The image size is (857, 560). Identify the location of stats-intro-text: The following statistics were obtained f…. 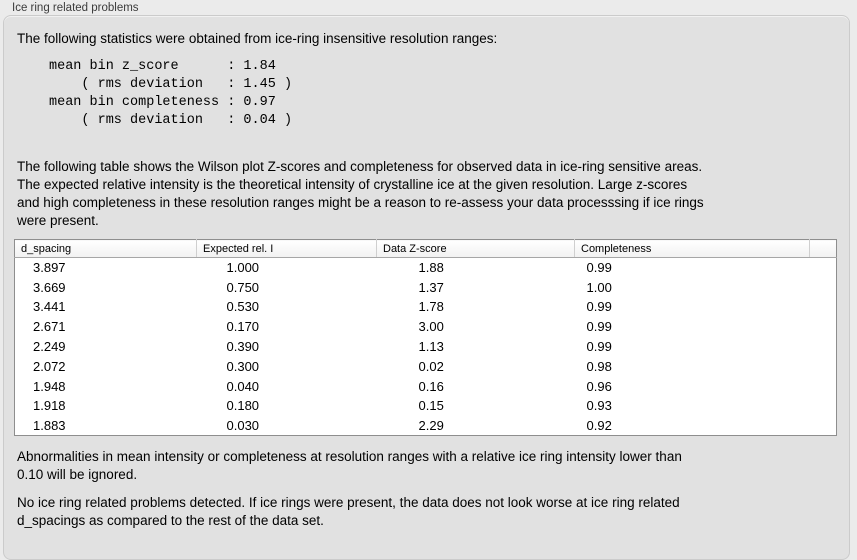
(257, 38).